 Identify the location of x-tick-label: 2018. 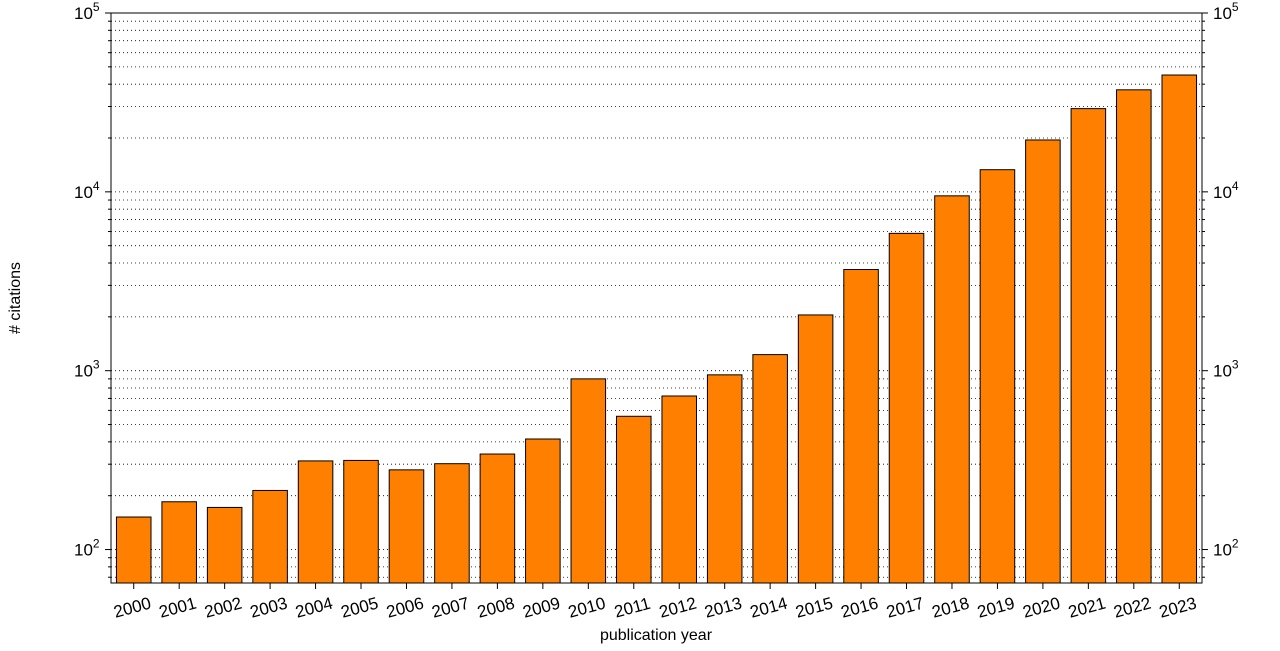
(950, 608).